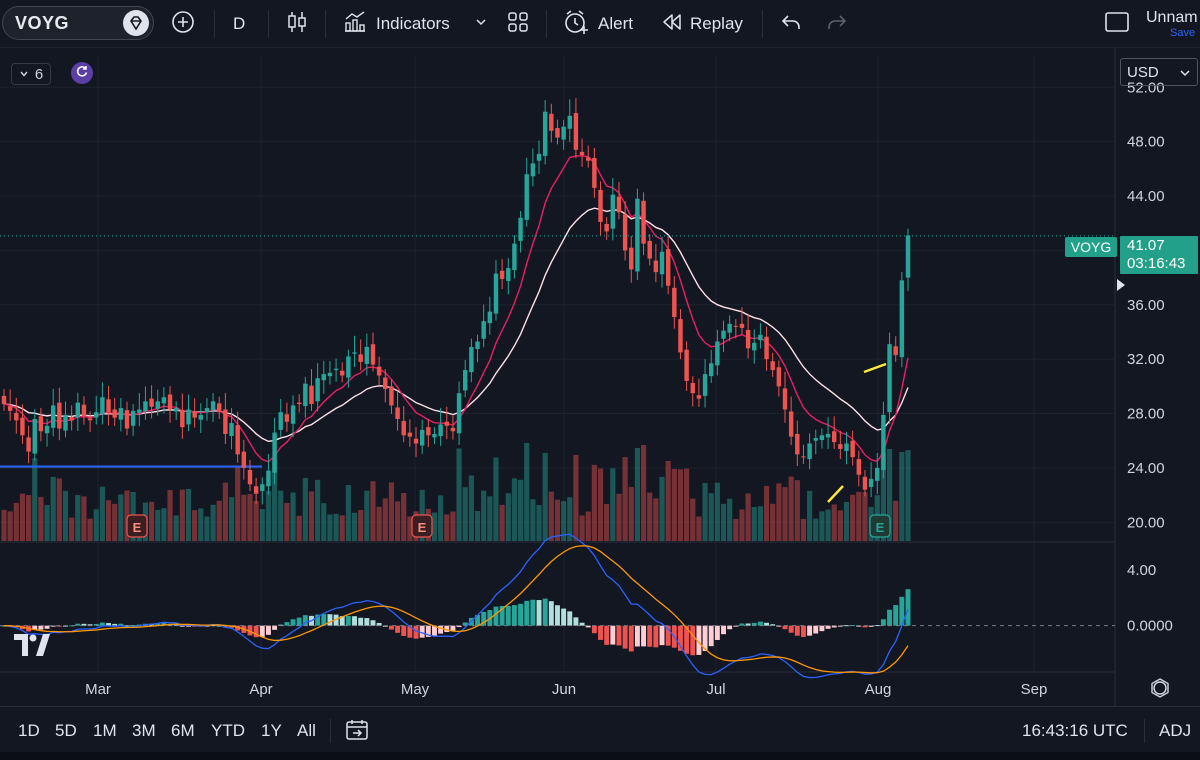 The height and width of the screenshot is (760, 1200). I want to click on range-all-button: All, so click(306, 730).